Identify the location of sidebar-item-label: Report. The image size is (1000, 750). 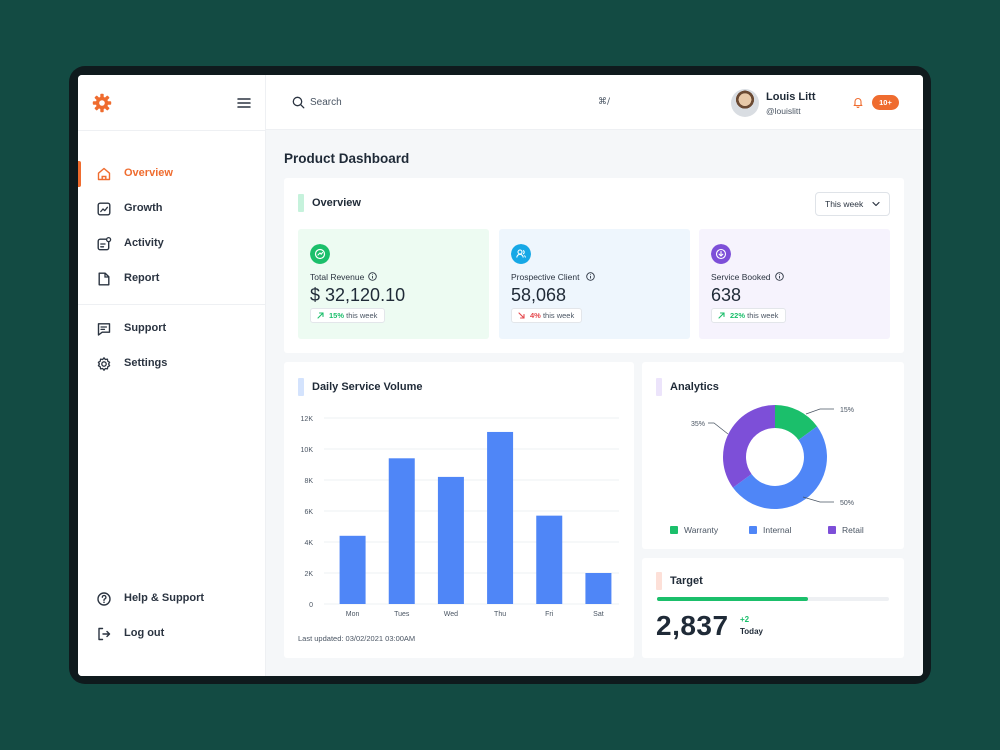
(142, 278).